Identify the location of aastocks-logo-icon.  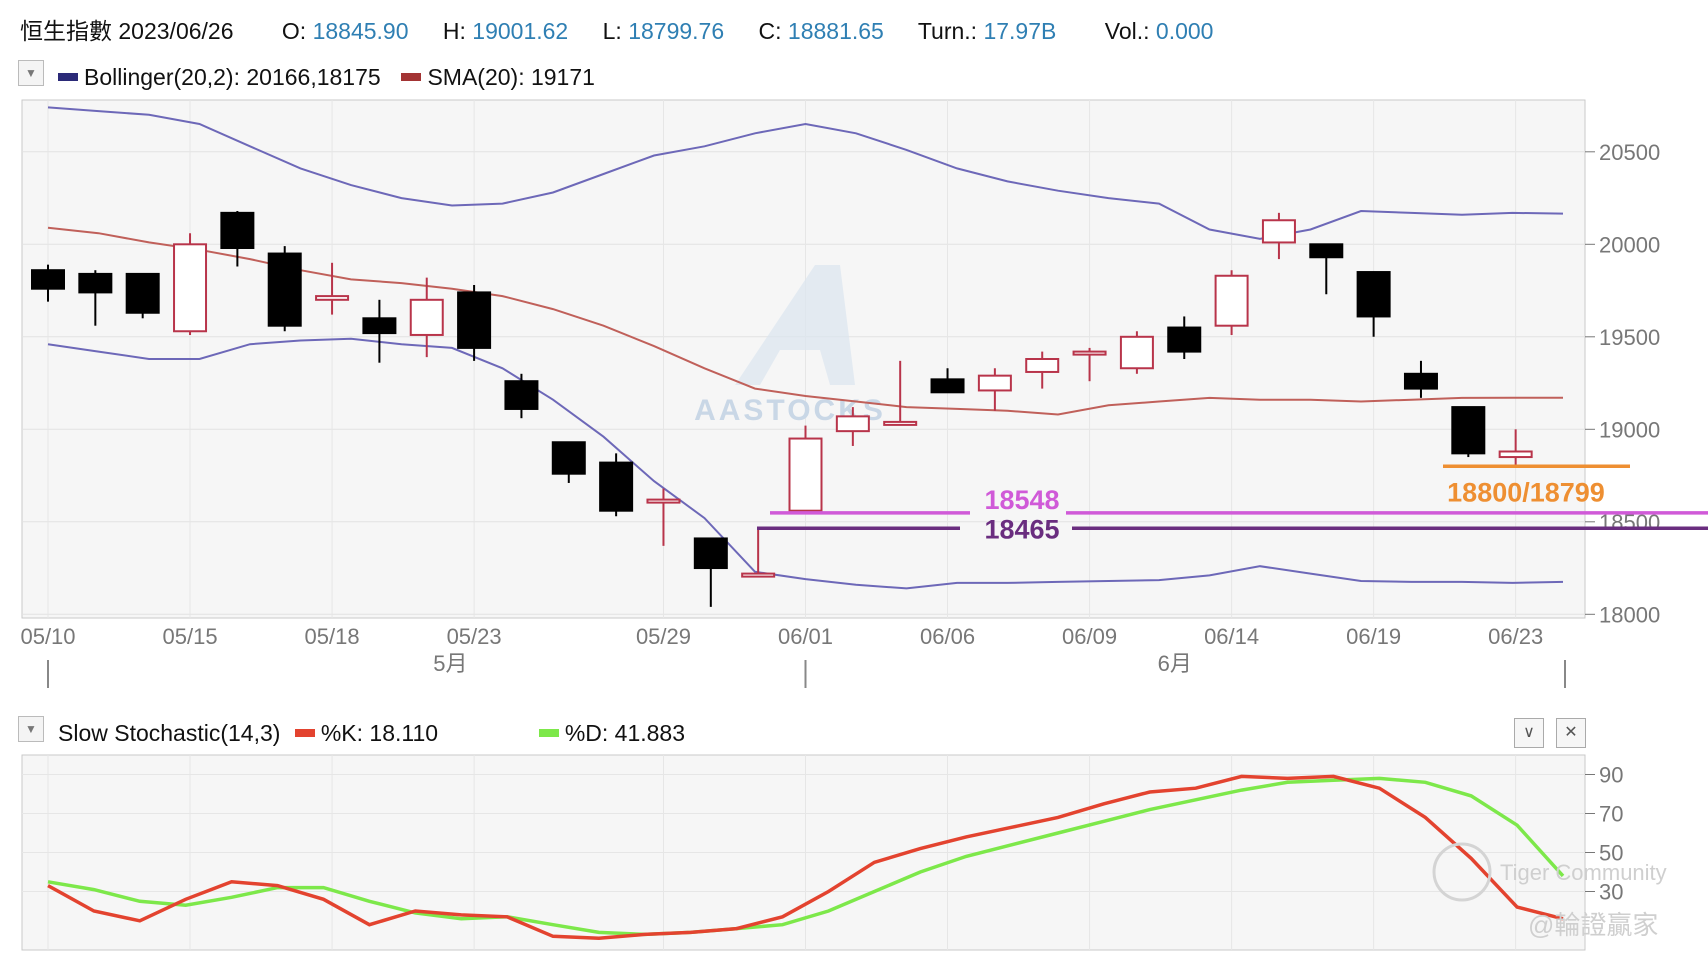
(795, 325).